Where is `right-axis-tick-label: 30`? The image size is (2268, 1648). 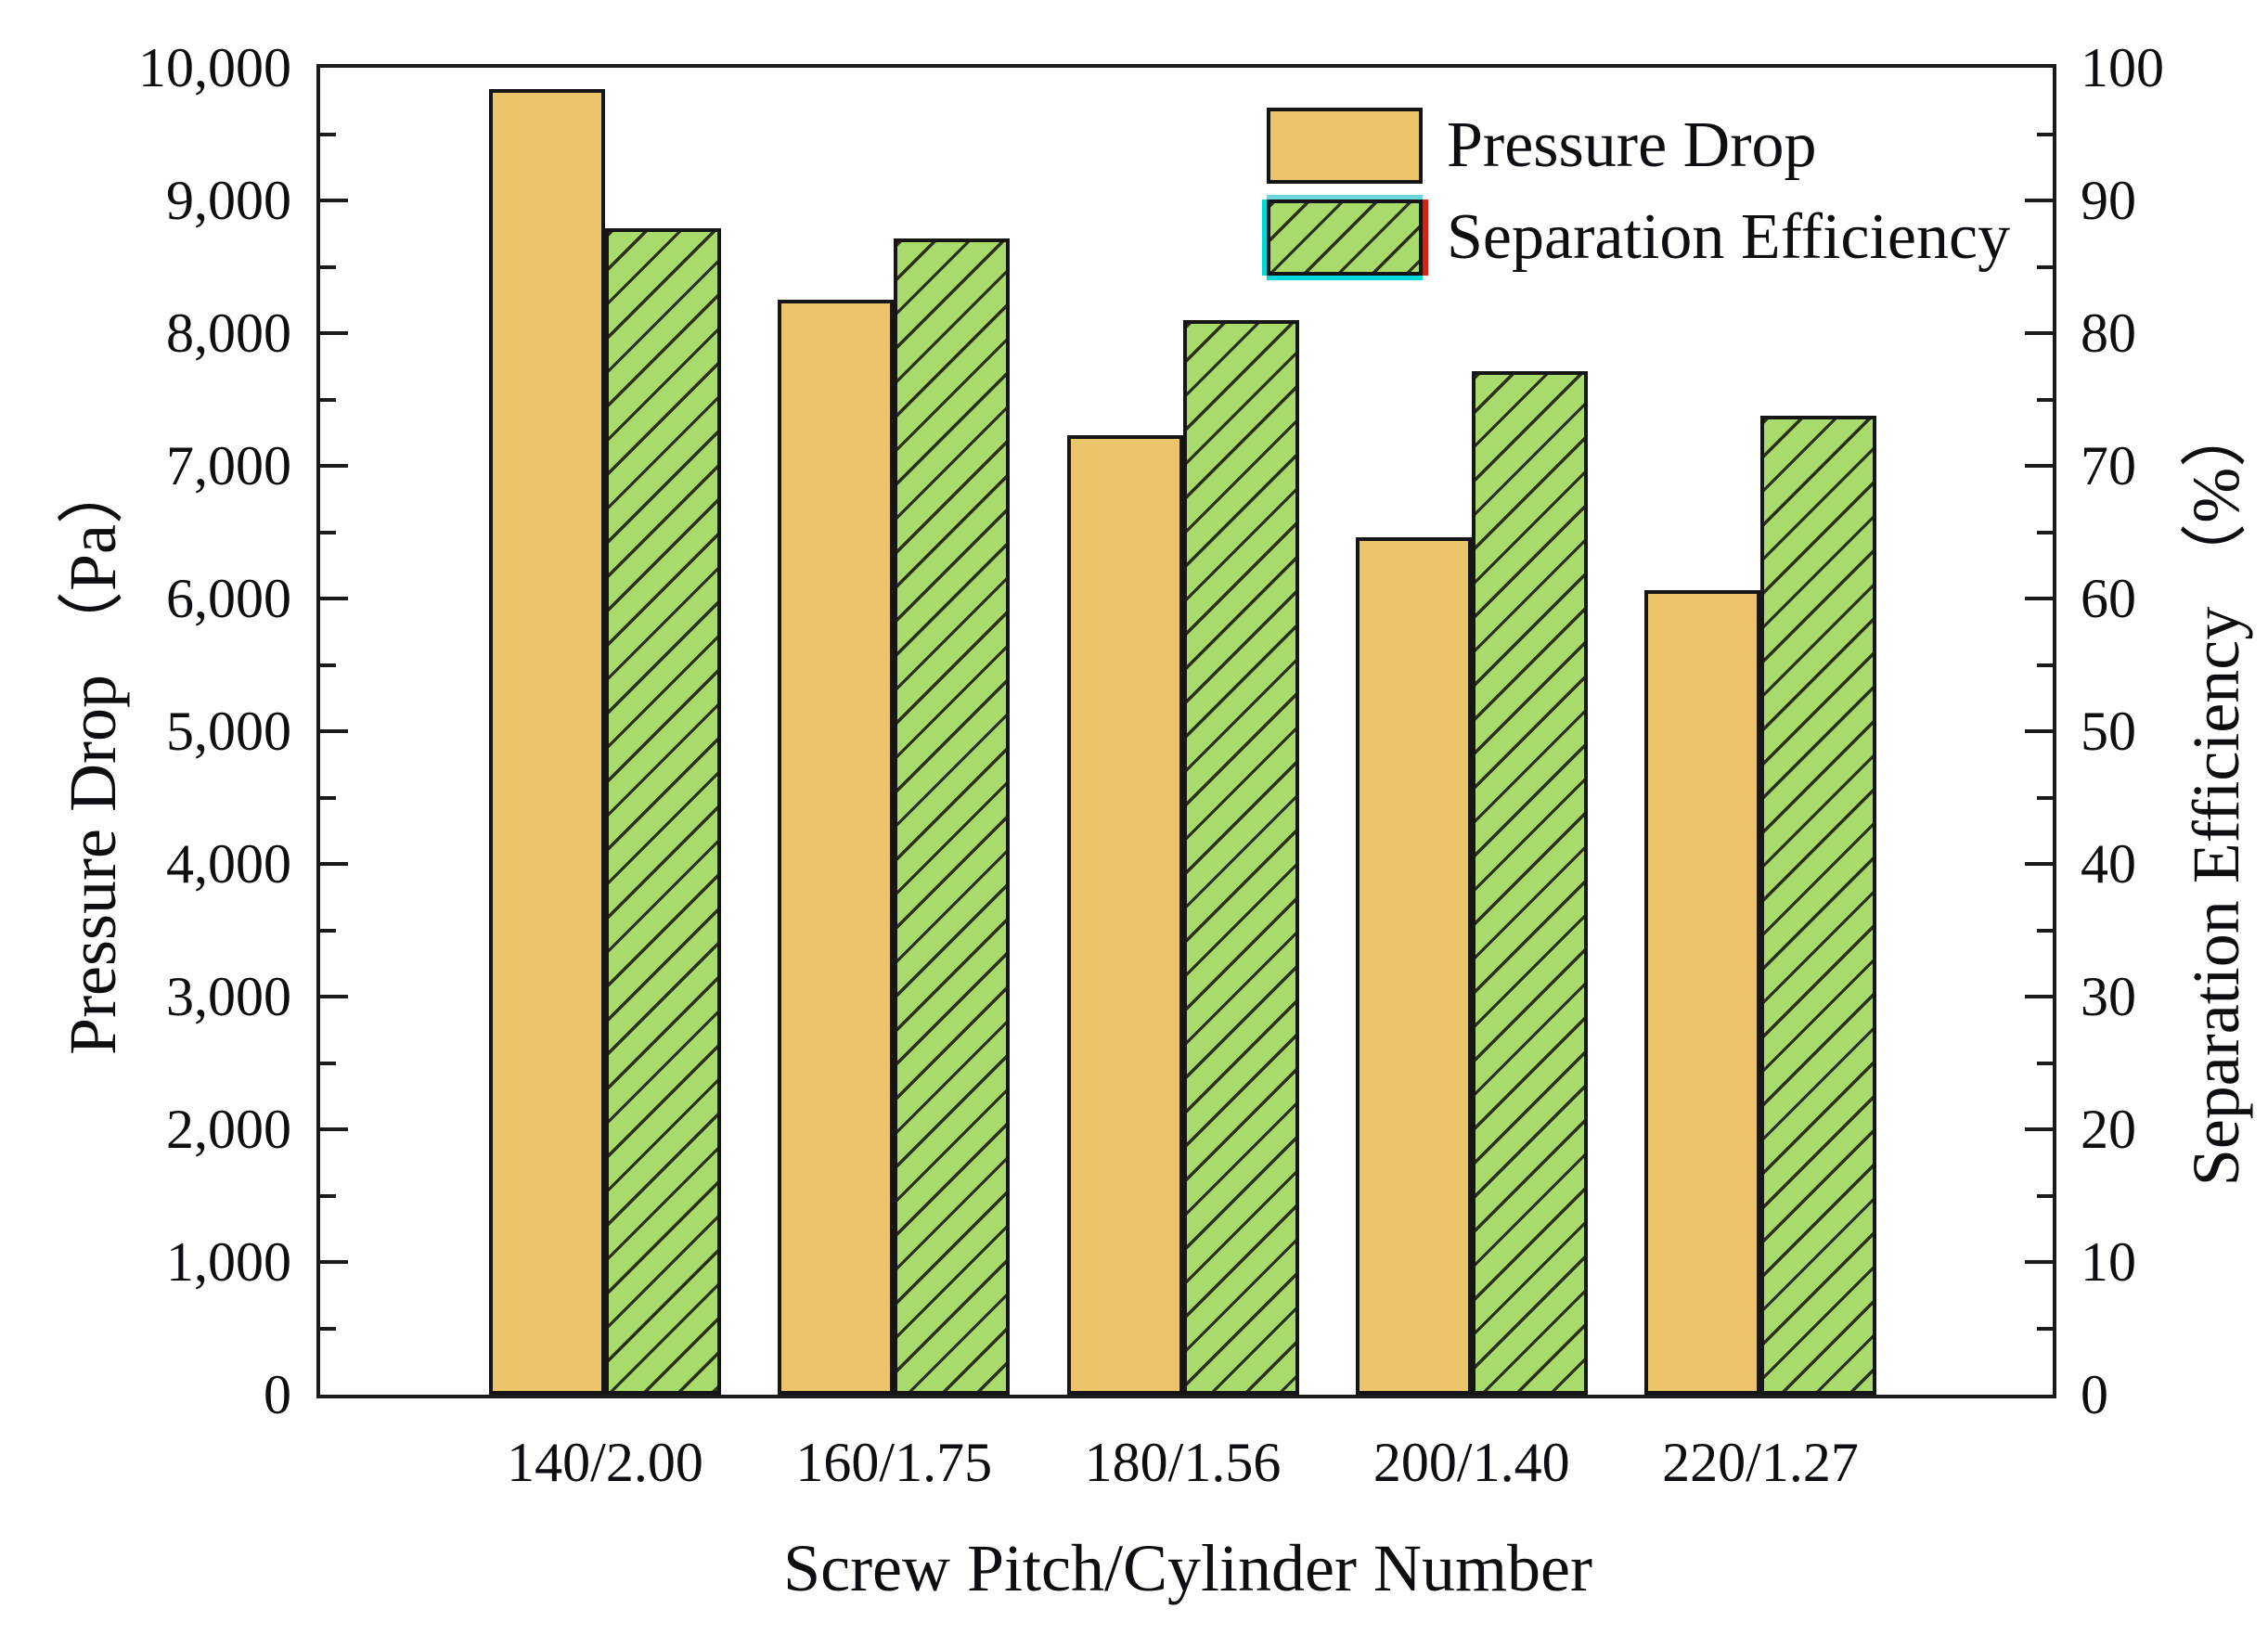 right-axis-tick-label: 30 is located at coordinates (2108, 996).